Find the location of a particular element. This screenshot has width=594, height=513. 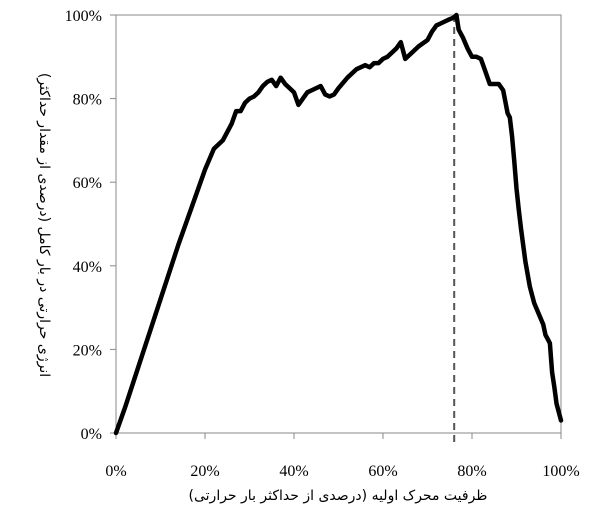

x-tick-label: 20% is located at coordinates (204, 471).